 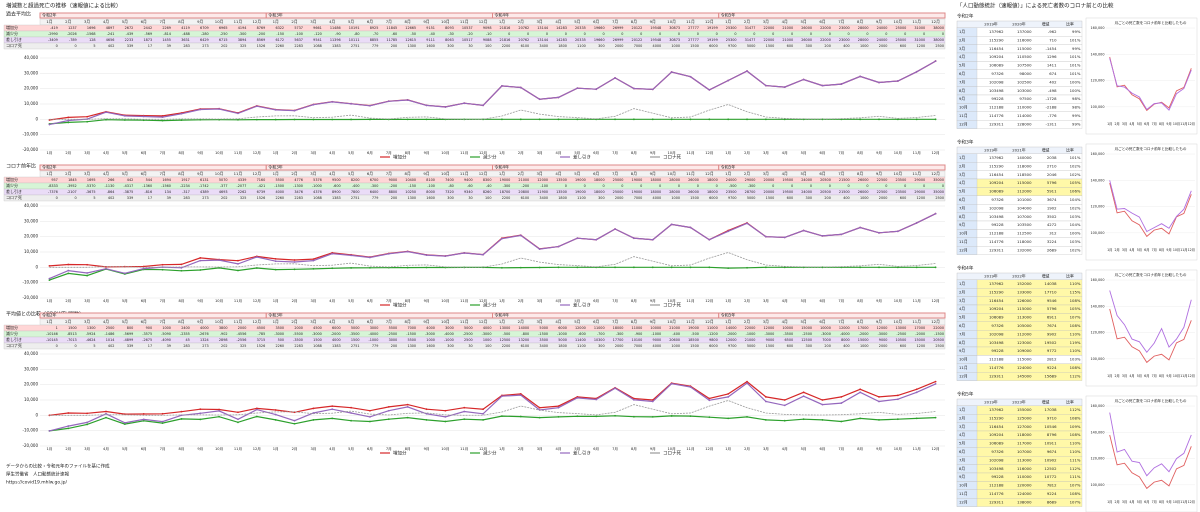 What do you see at coordinates (996, 434) in the screenshot?
I see `table-cell: 109204` at bounding box center [996, 434].